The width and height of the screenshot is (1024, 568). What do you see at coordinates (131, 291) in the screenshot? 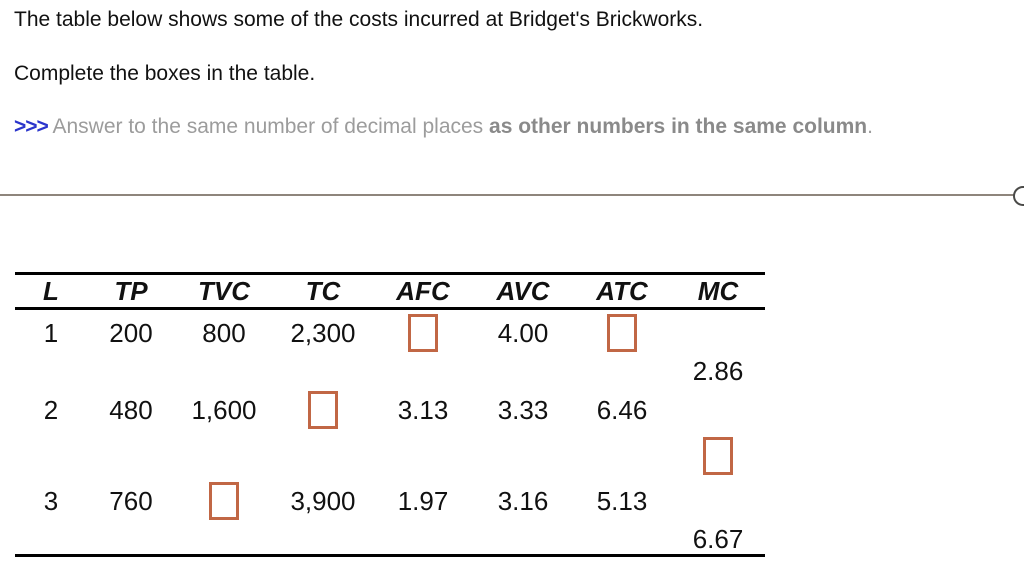
I see `col-header-tp: TP` at bounding box center [131, 291].